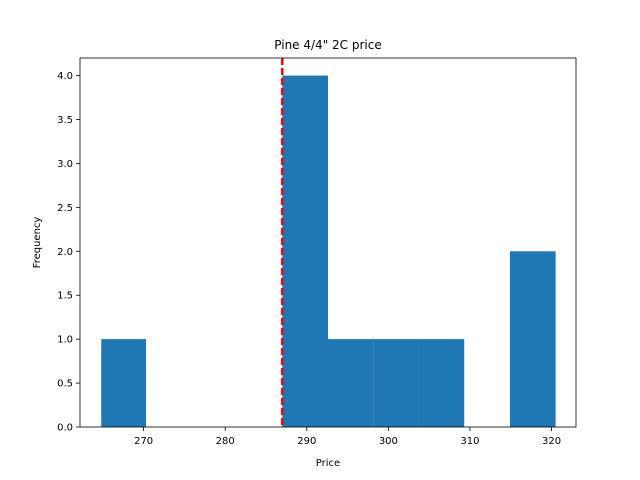 The height and width of the screenshot is (480, 640). I want to click on y-tick-label: 0.0, so click(65, 428).